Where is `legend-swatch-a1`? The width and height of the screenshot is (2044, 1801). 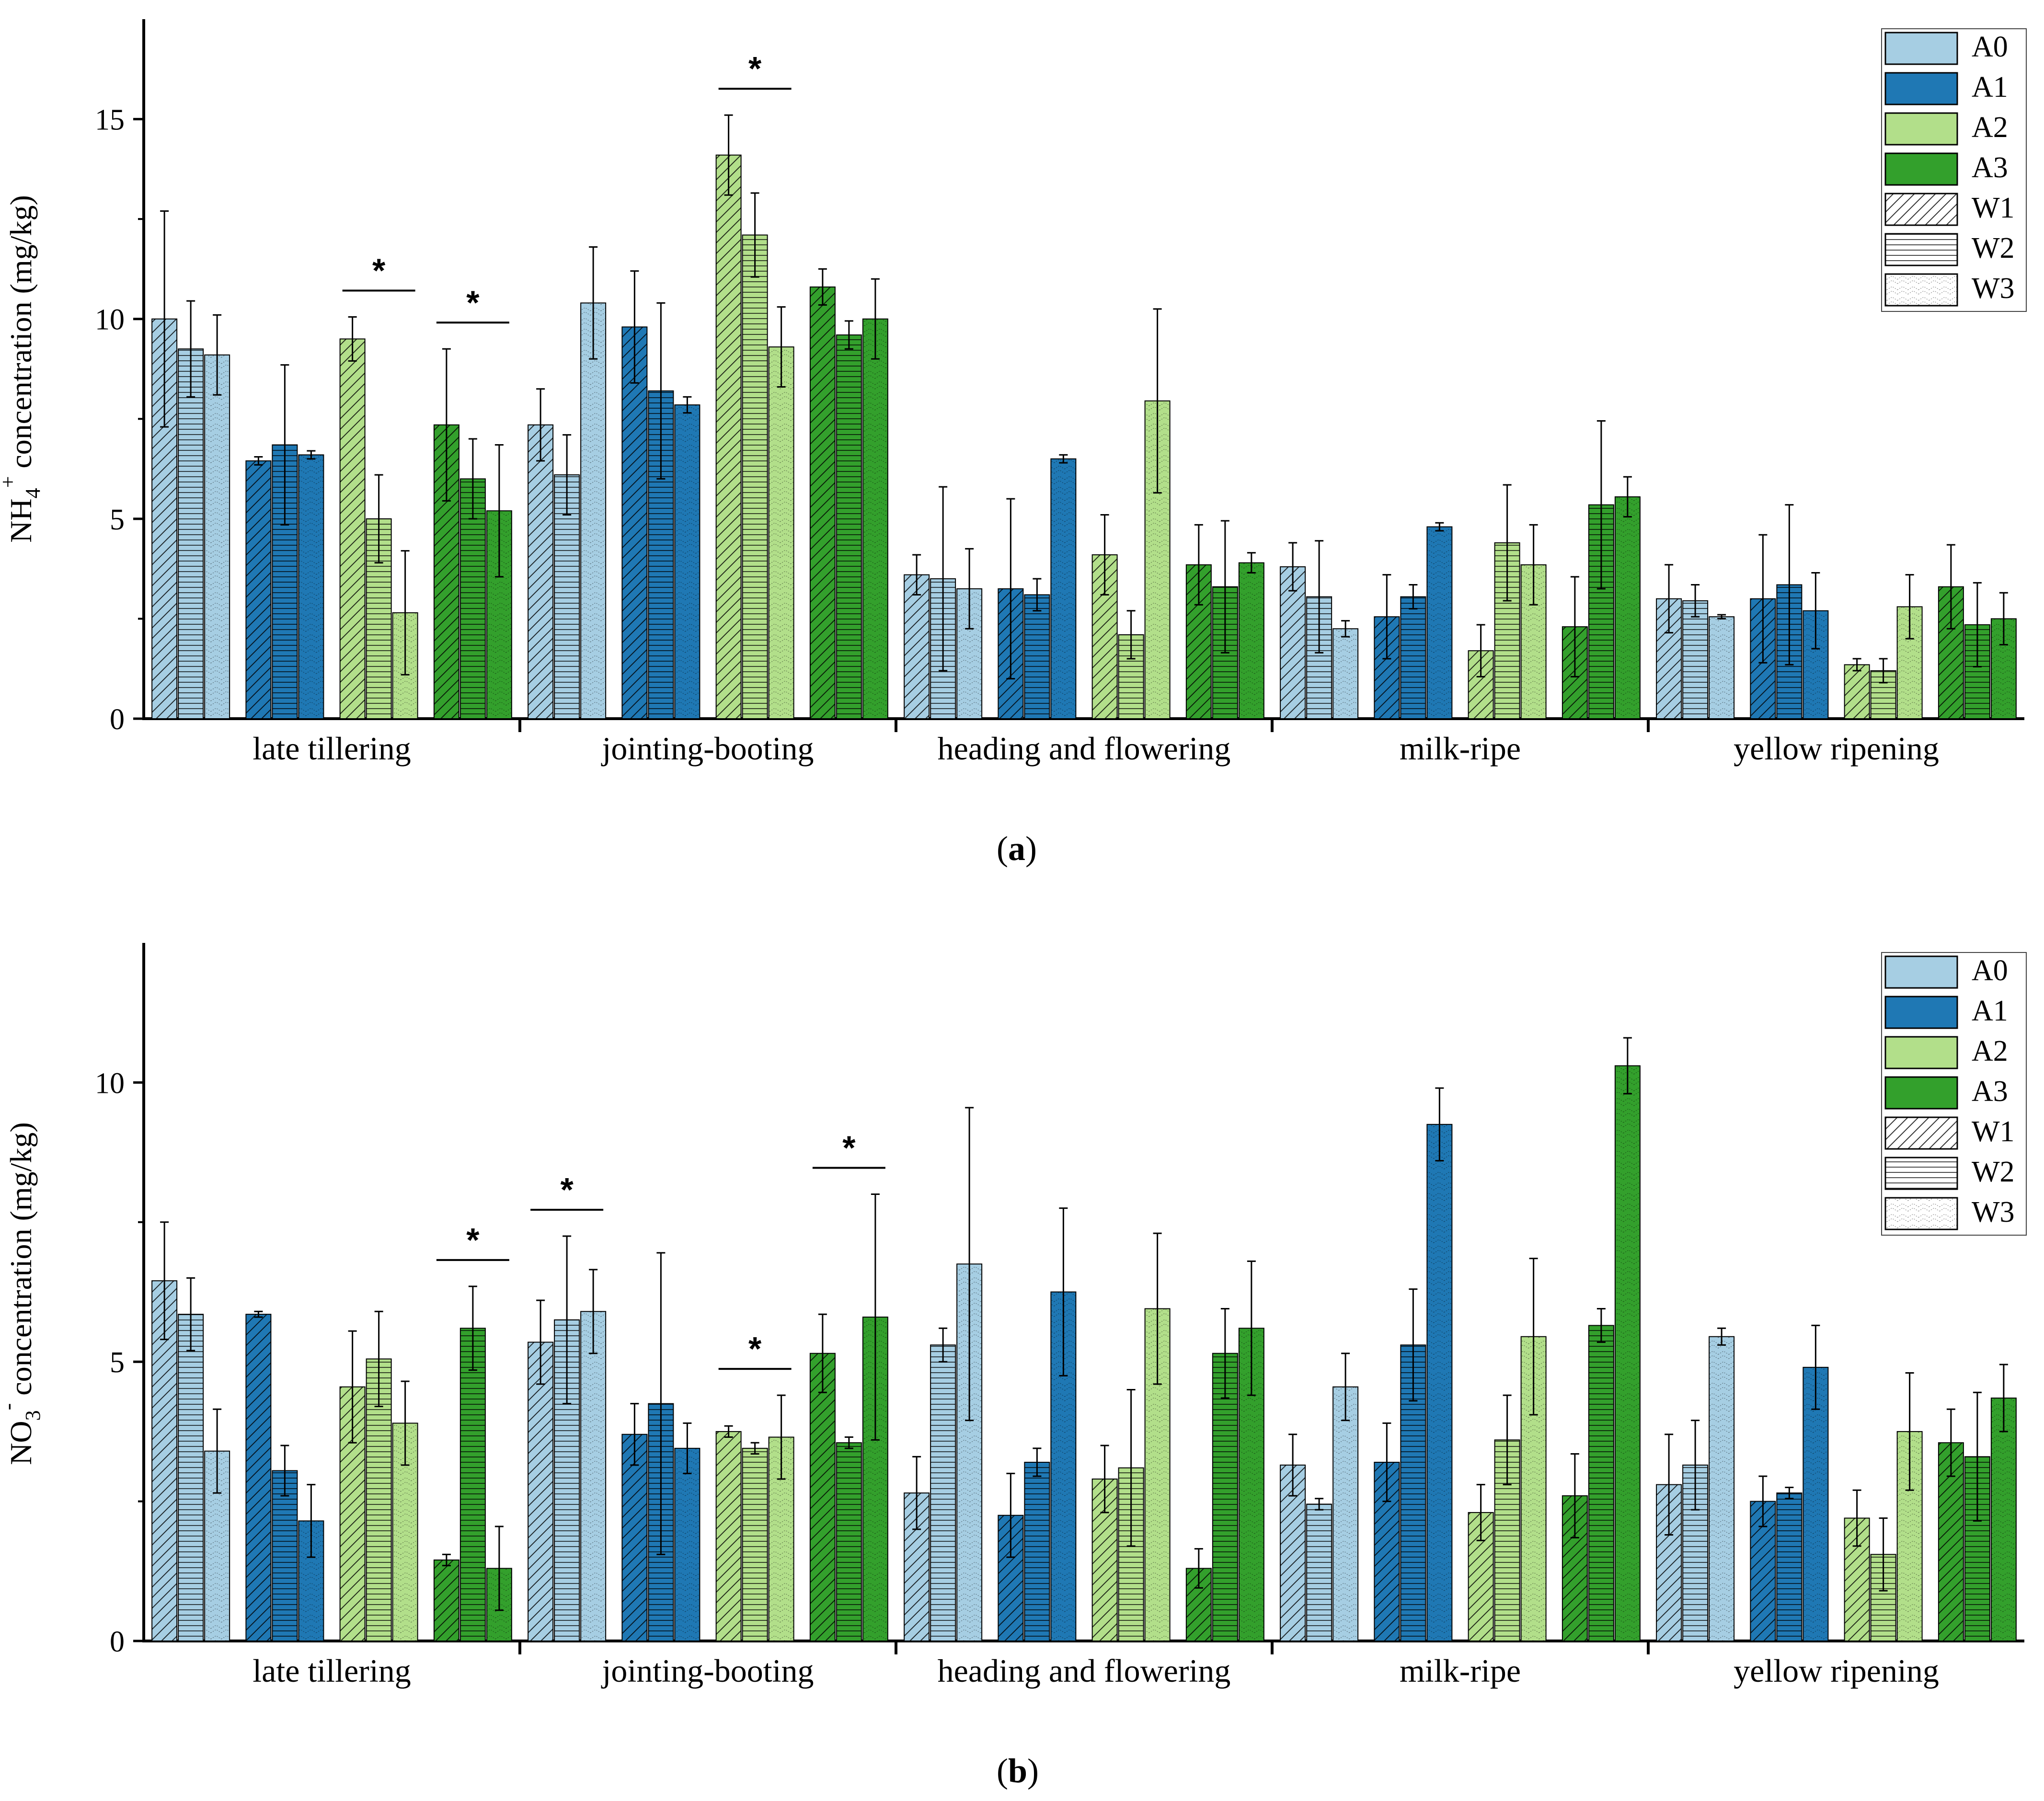 legend-swatch-a1 is located at coordinates (1921, 1012).